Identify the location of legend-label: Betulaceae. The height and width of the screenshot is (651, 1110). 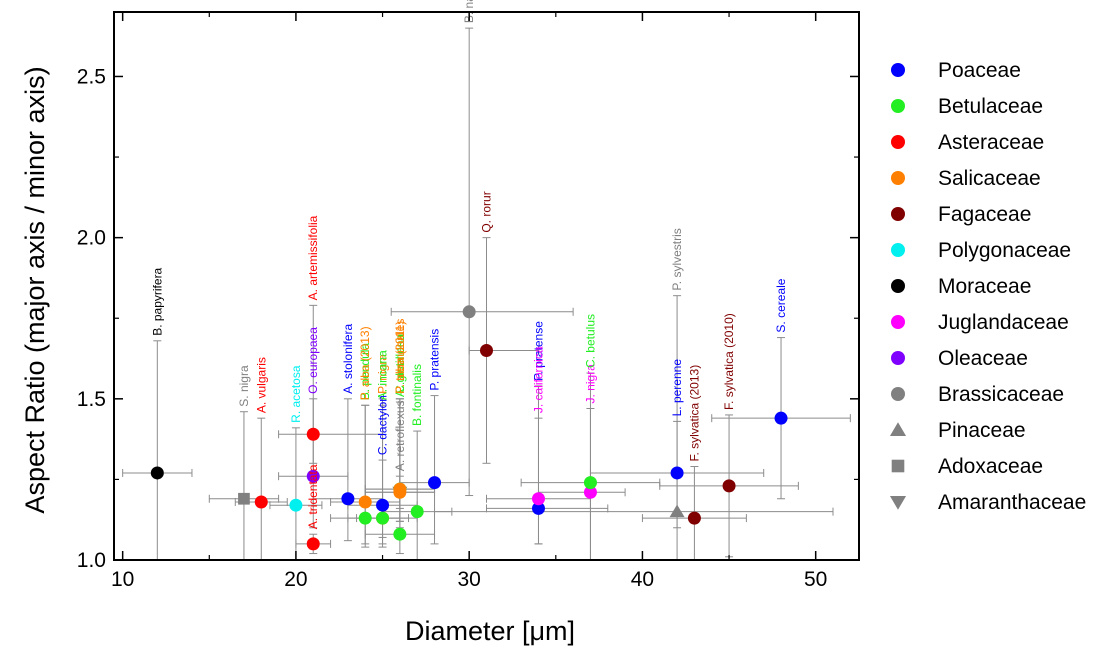
(990, 106).